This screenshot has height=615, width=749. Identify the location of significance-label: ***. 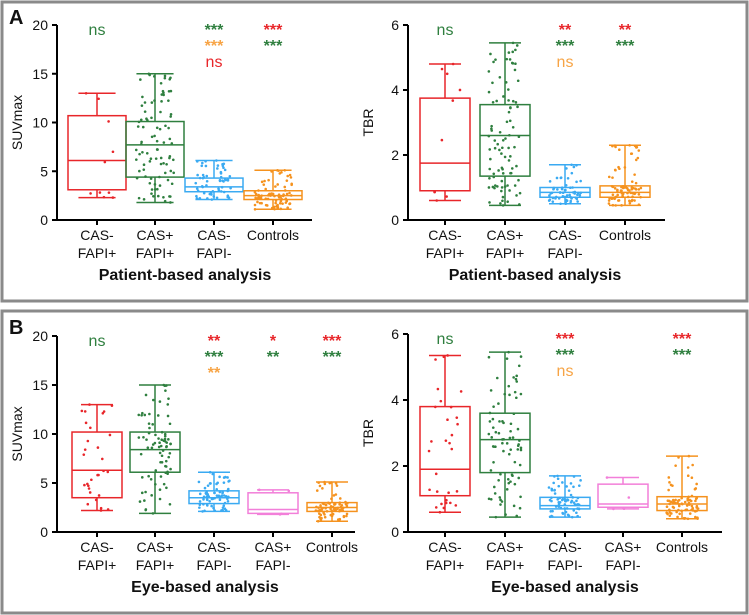
(214, 357).